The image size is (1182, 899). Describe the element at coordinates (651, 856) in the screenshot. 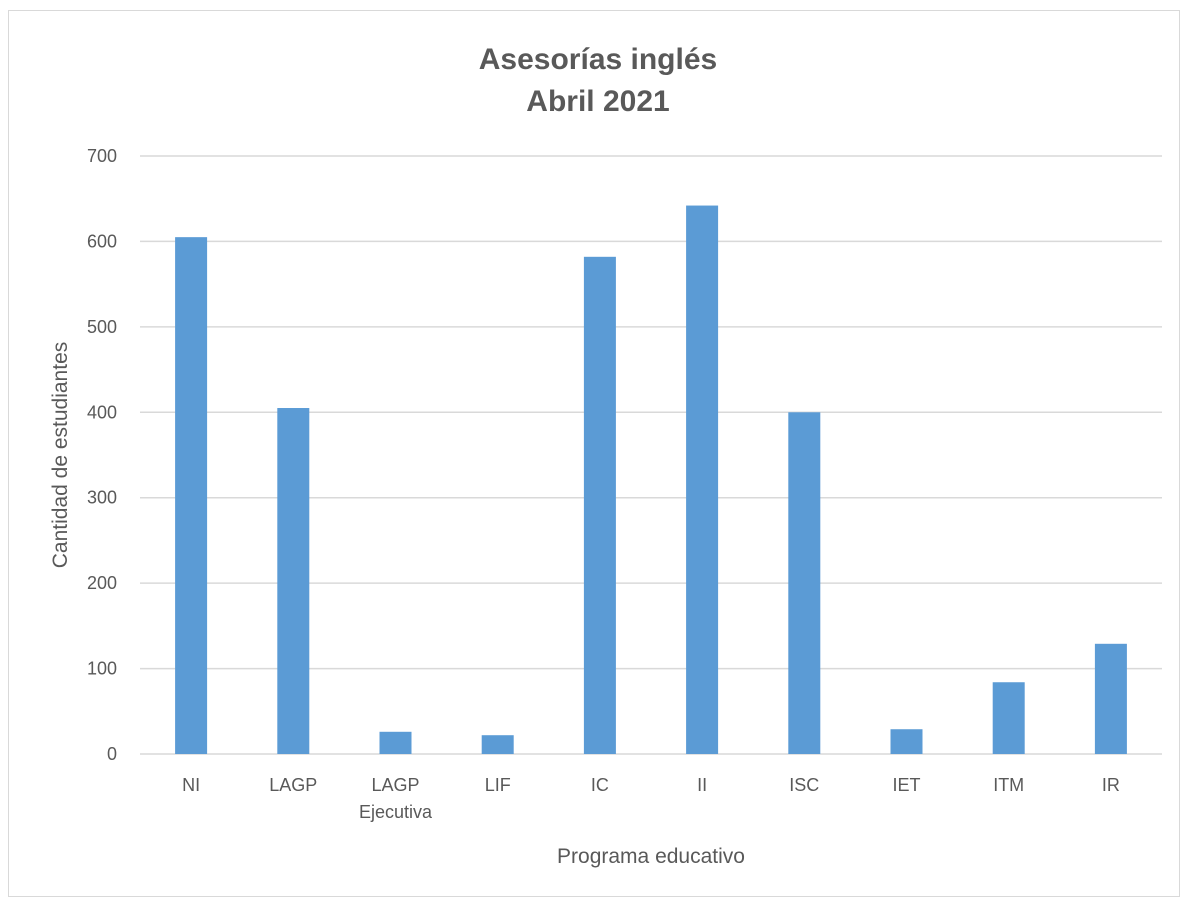

I see `x-axis-title: Programa educativo` at that location.